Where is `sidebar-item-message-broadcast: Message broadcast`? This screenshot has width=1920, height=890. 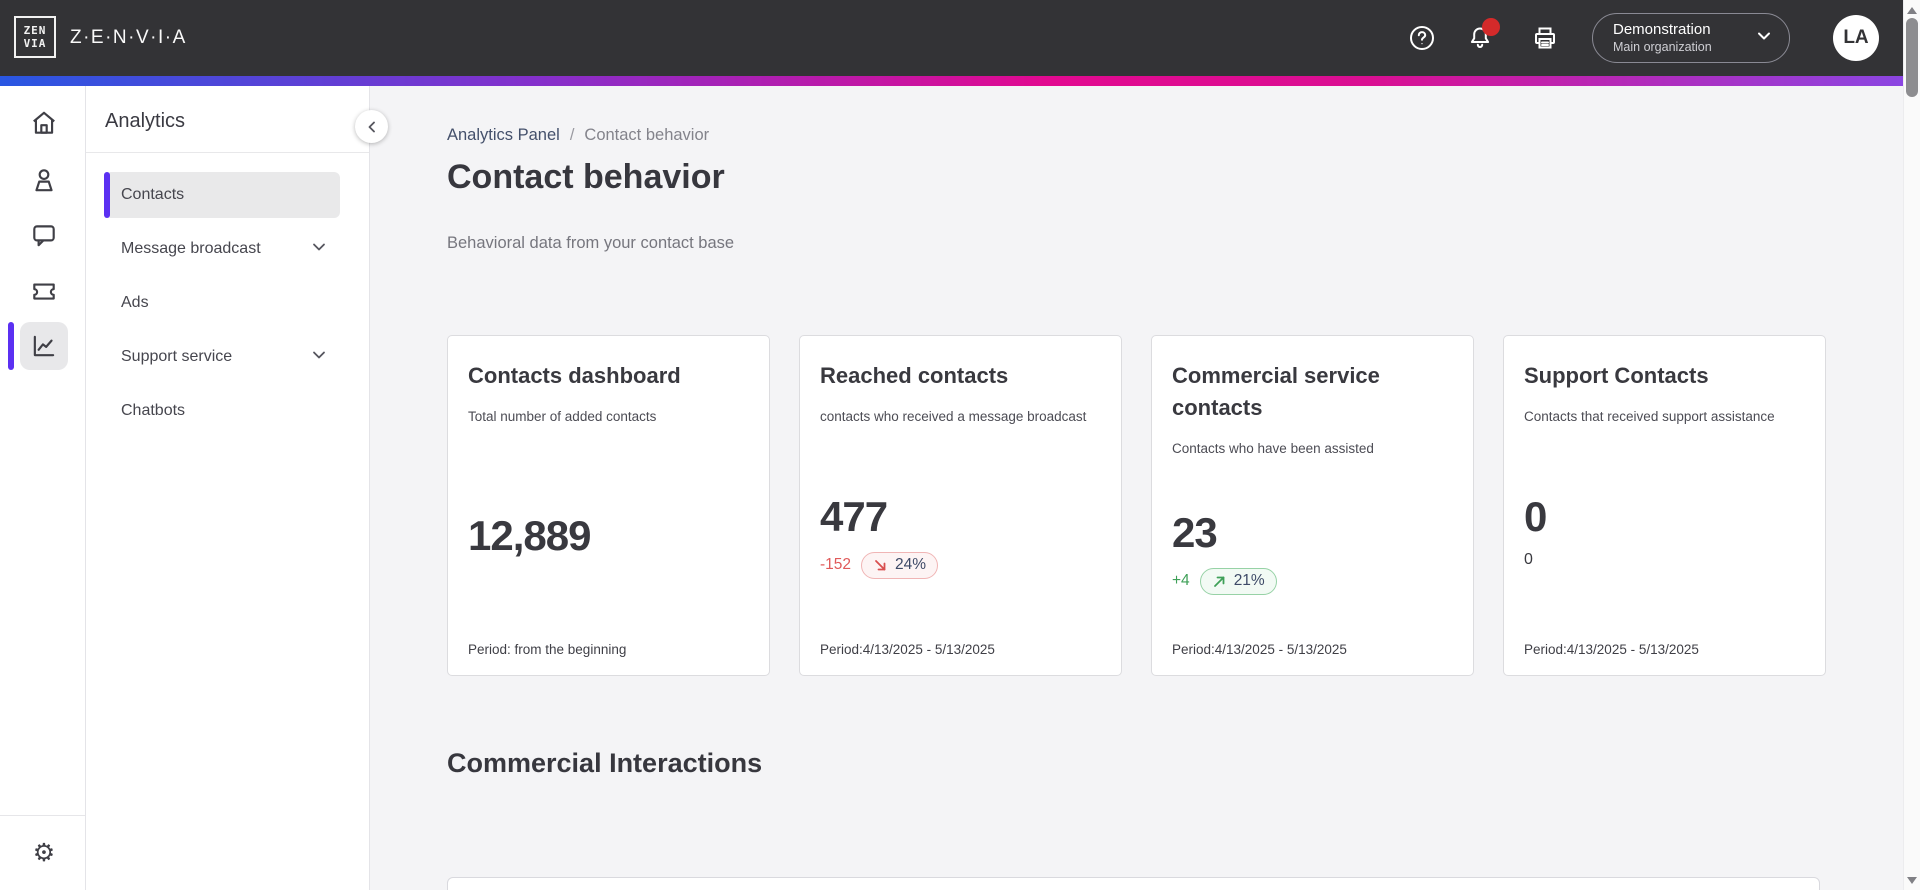 sidebar-item-message-broadcast: Message broadcast is located at coordinates (222, 249).